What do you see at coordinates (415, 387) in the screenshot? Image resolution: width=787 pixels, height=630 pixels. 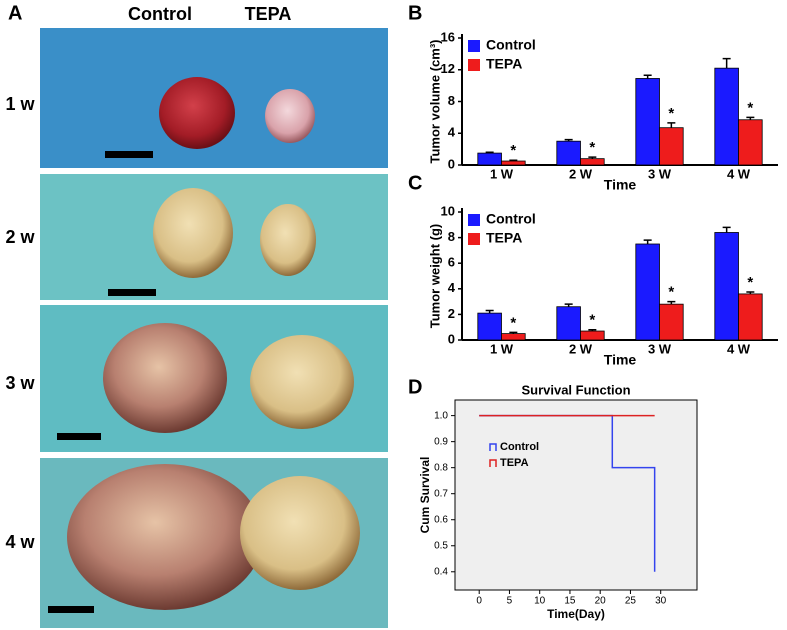 I see `panel-label: D` at bounding box center [415, 387].